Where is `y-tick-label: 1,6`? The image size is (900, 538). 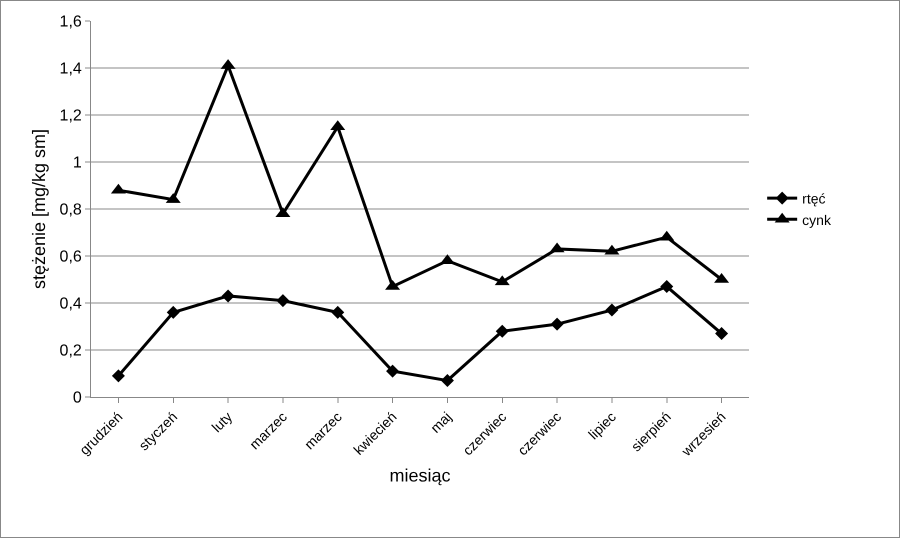 y-tick-label: 1,6 is located at coordinates (71, 22).